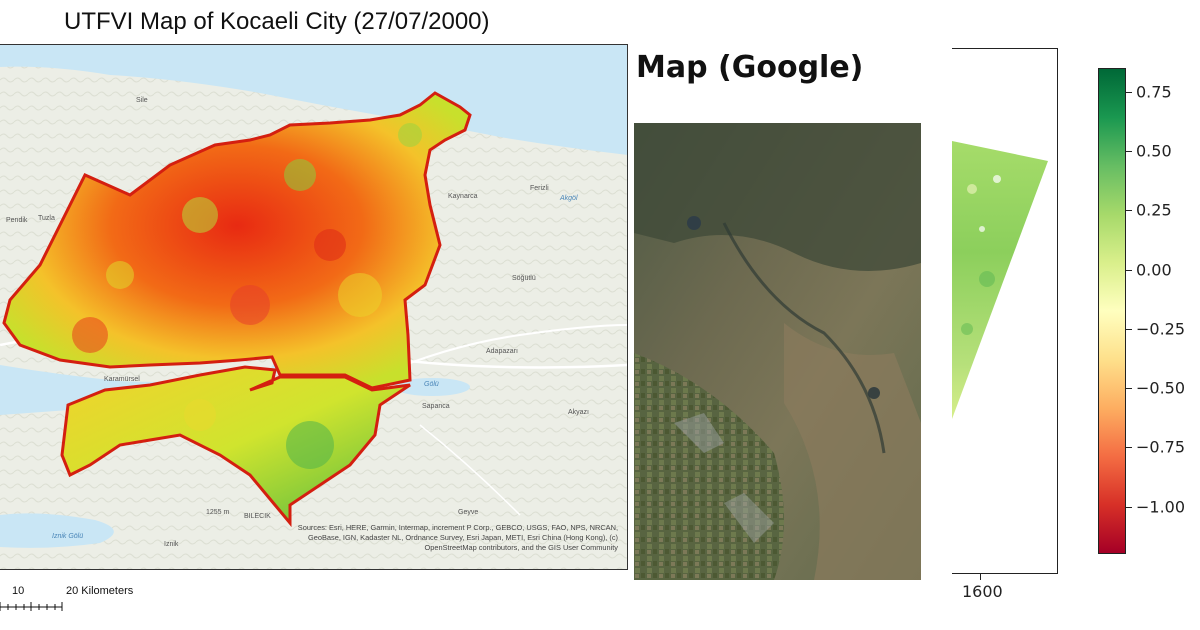  What do you see at coordinates (502, 351) in the screenshot?
I see `place-label-adapazari: Adapazarı` at bounding box center [502, 351].